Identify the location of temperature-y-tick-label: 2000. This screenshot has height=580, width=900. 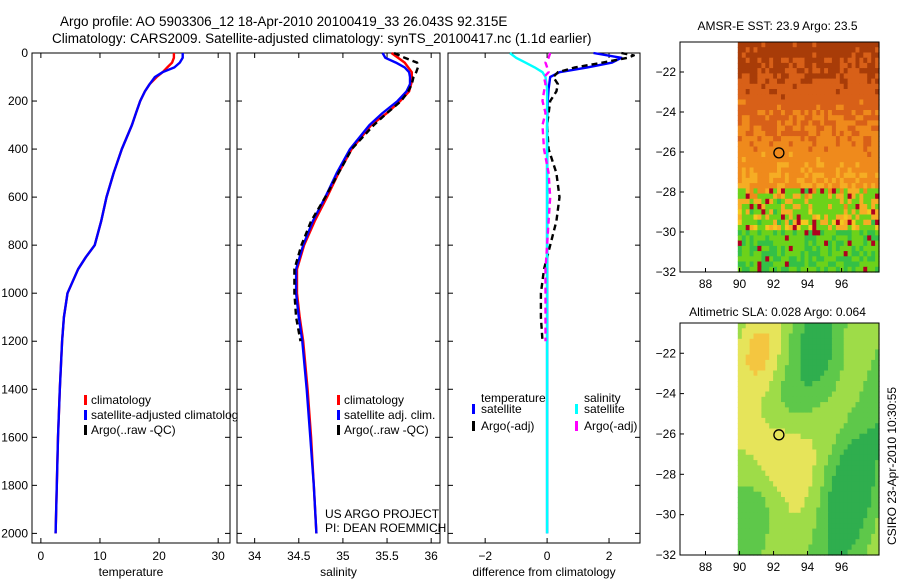
(14, 533).